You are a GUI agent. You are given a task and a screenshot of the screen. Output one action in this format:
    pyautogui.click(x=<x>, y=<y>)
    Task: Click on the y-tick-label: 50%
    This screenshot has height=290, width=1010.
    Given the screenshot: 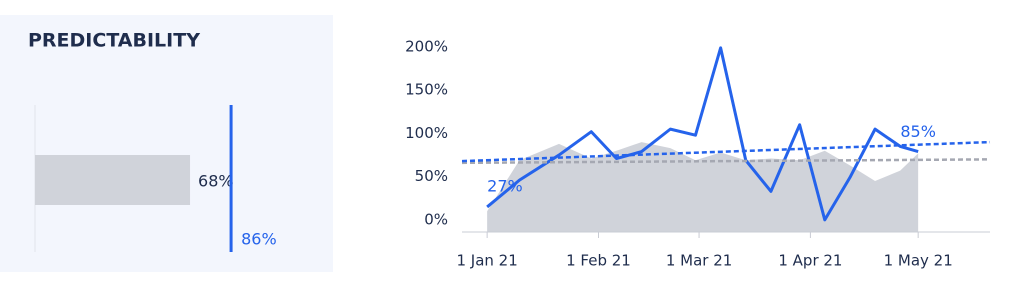 What is the action you would take?
    pyautogui.click(x=431, y=176)
    